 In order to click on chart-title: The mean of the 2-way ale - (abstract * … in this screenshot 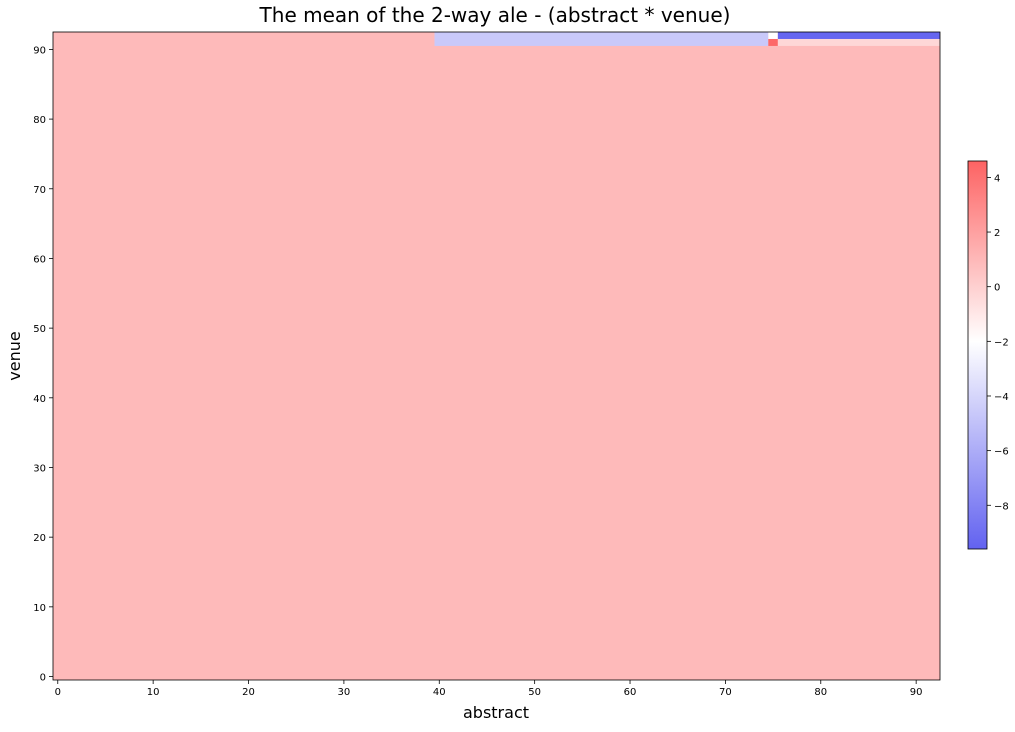, I will do `click(495, 15)`.